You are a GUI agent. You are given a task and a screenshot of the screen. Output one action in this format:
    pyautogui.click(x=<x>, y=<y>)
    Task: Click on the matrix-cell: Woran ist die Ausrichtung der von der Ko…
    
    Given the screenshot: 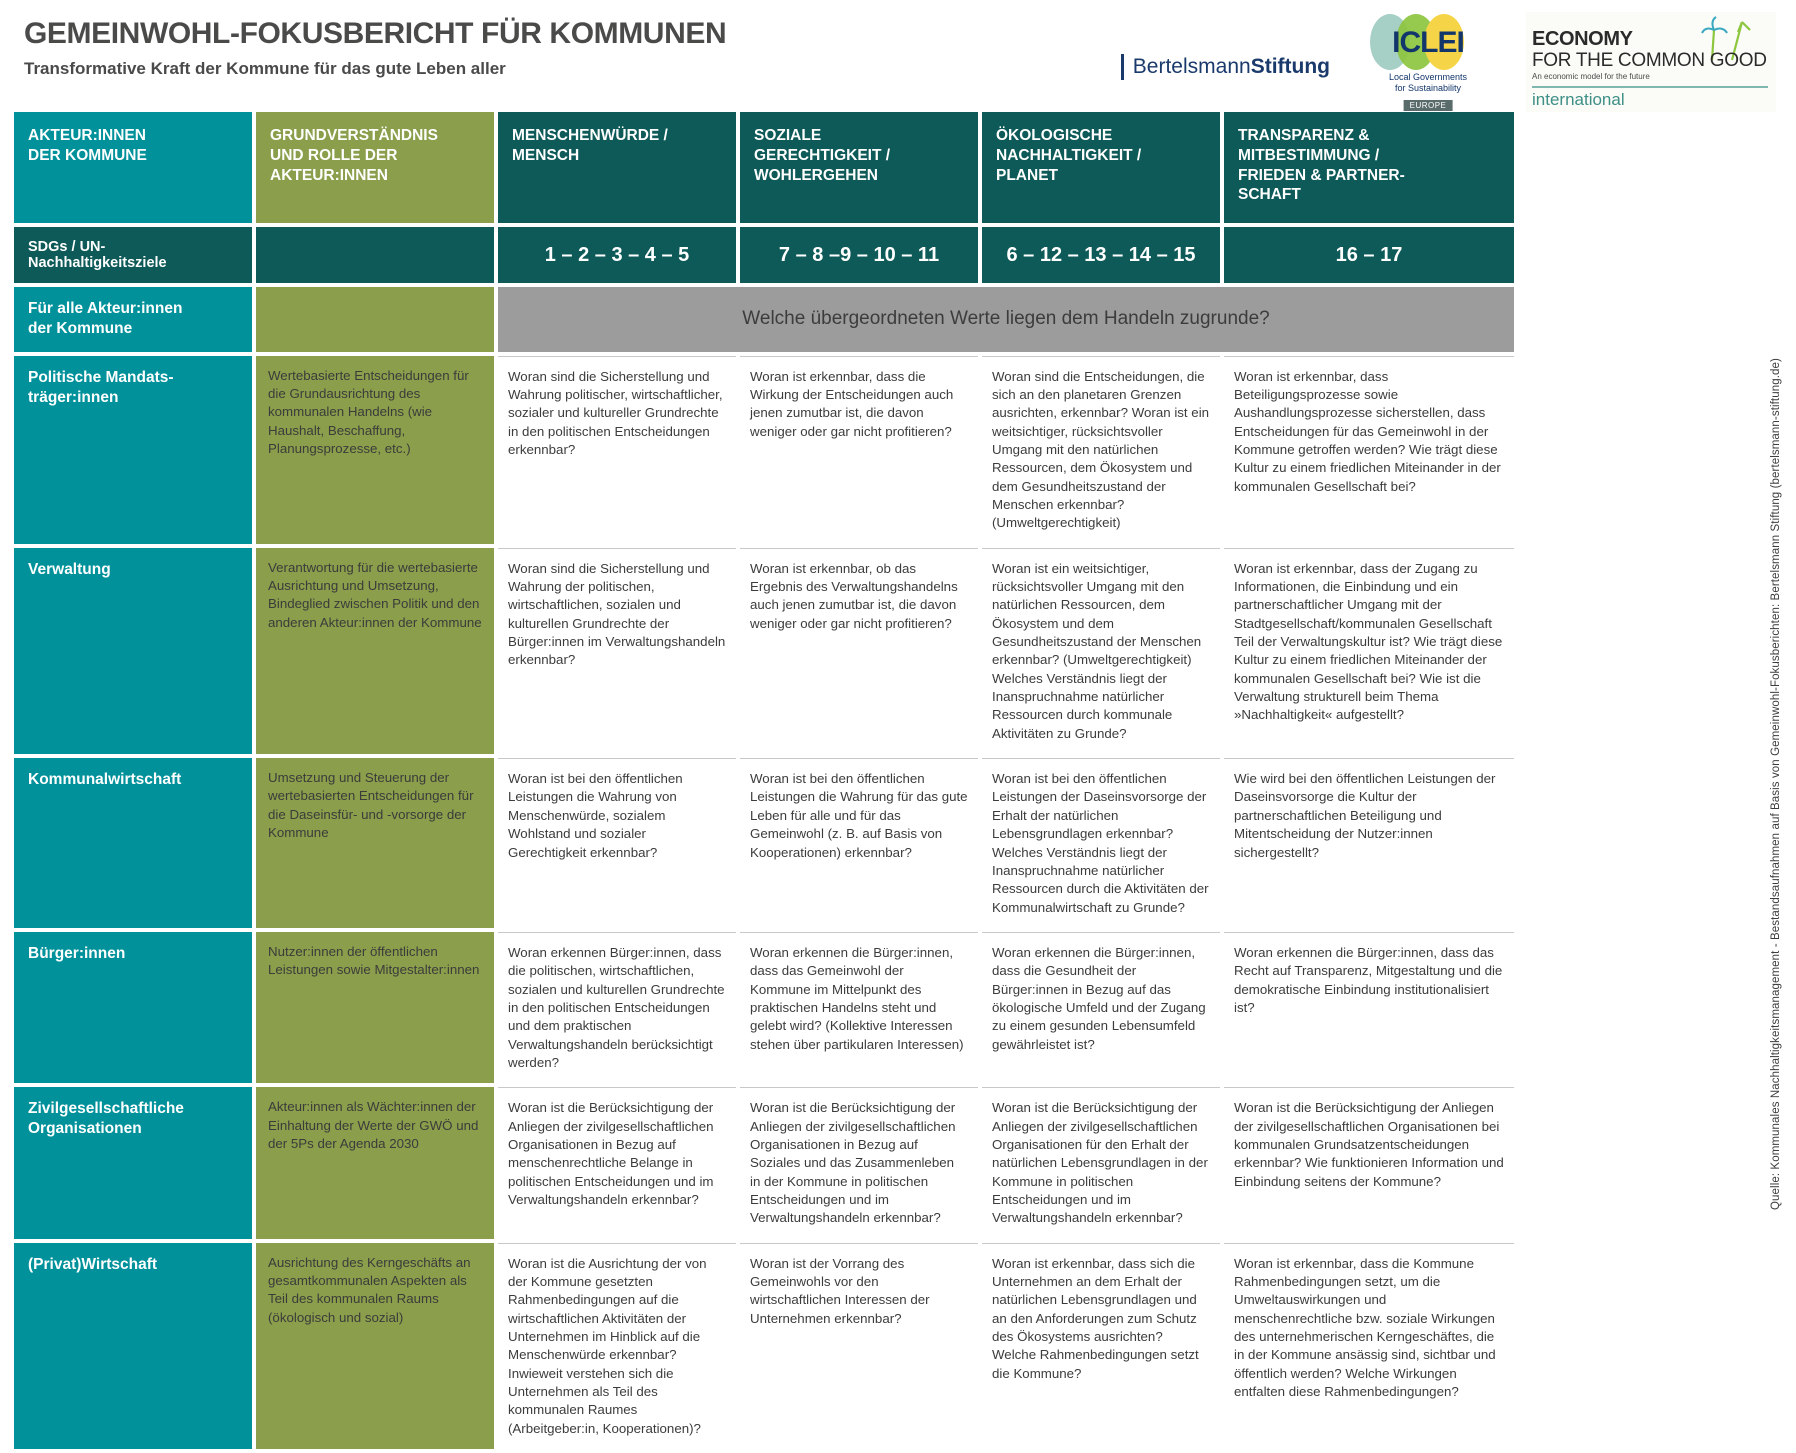 What is the action you would take?
    pyautogui.click(x=617, y=1346)
    